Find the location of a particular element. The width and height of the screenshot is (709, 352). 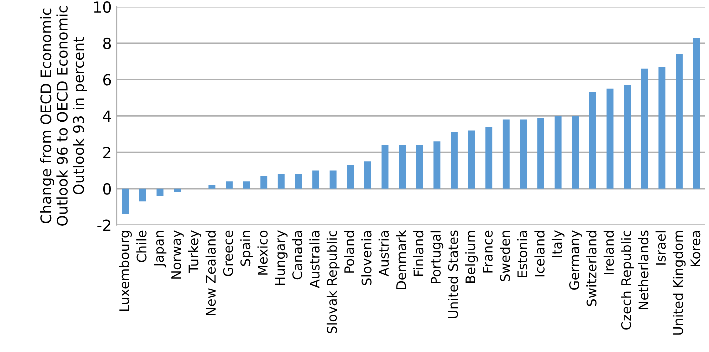

x-tick-label: Korea is located at coordinates (695, 248).